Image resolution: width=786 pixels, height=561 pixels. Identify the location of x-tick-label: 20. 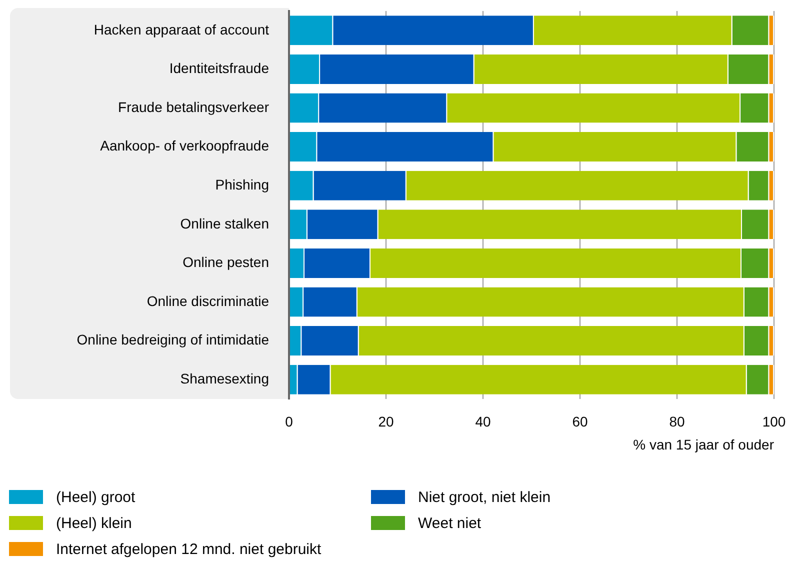
(386, 421).